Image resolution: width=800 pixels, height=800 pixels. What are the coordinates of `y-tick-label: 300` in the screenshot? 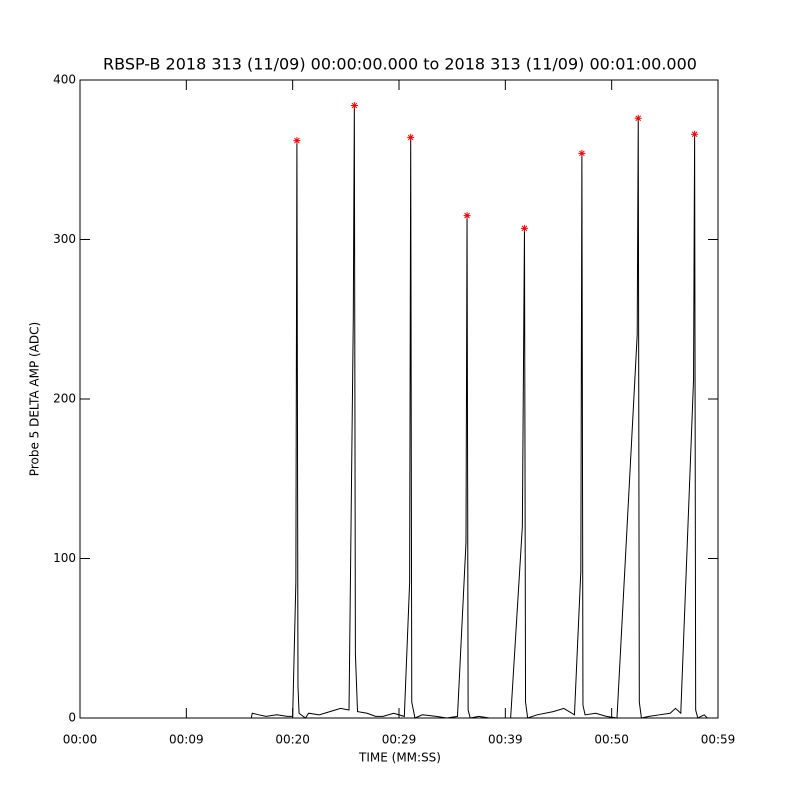 It's located at (64, 239).